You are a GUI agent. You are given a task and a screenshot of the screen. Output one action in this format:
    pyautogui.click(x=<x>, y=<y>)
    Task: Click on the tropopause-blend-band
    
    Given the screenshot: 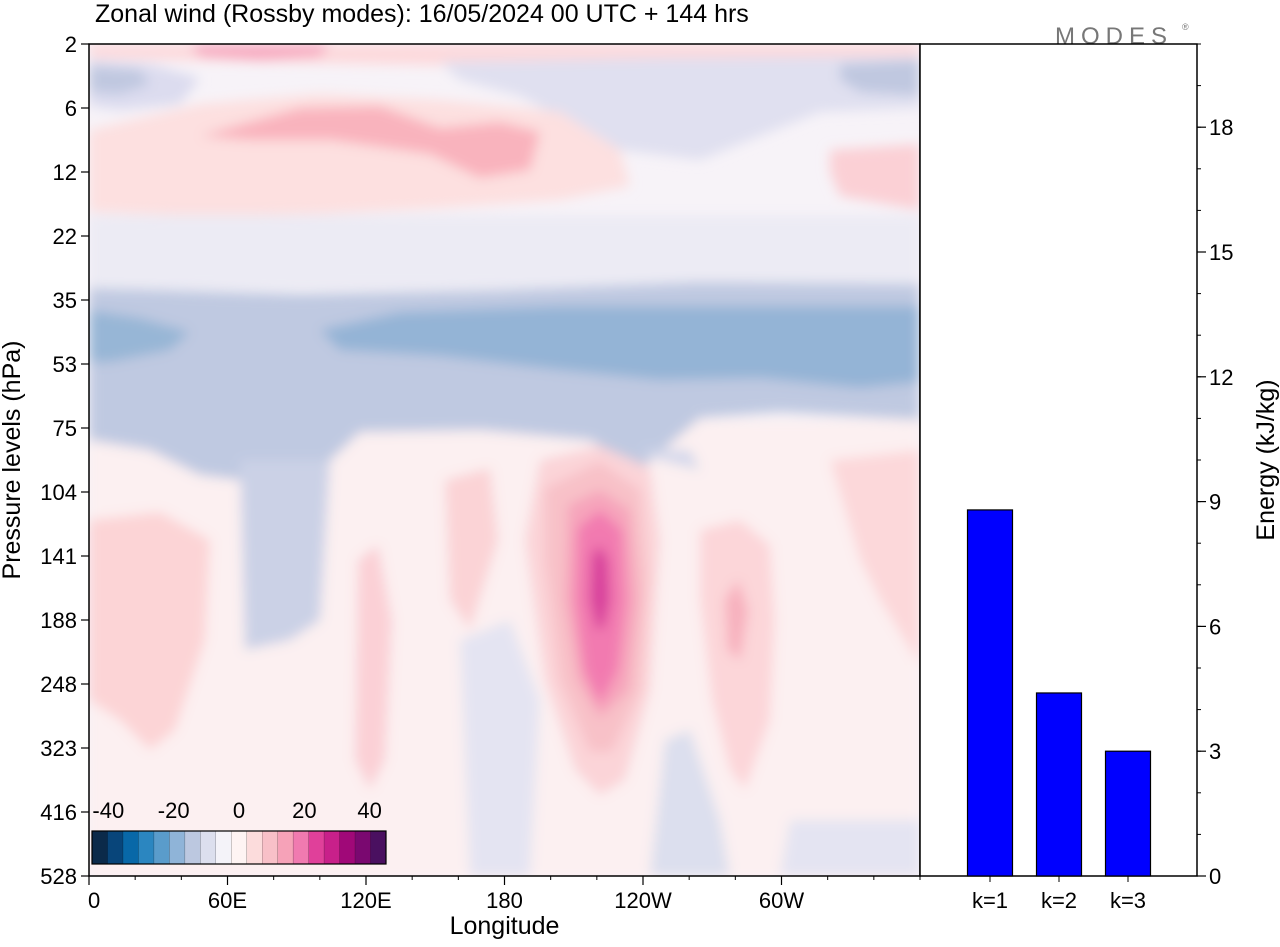 What is the action you would take?
    pyautogui.click(x=504, y=252)
    